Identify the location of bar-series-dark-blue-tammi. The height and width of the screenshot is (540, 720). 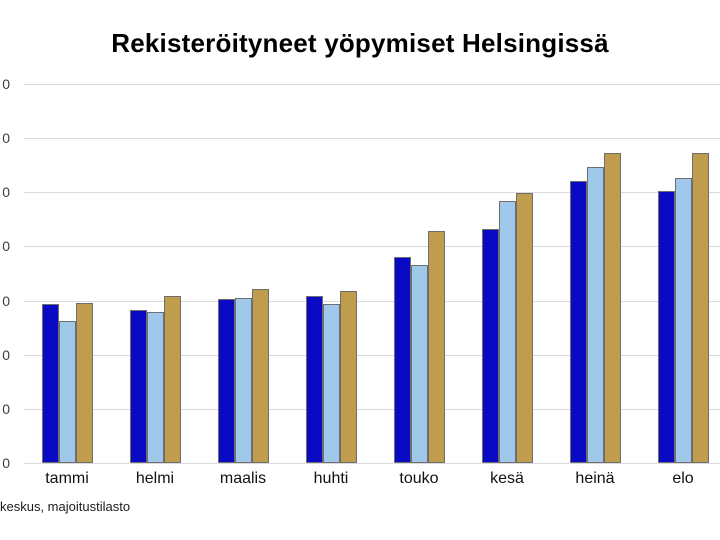
(50, 383).